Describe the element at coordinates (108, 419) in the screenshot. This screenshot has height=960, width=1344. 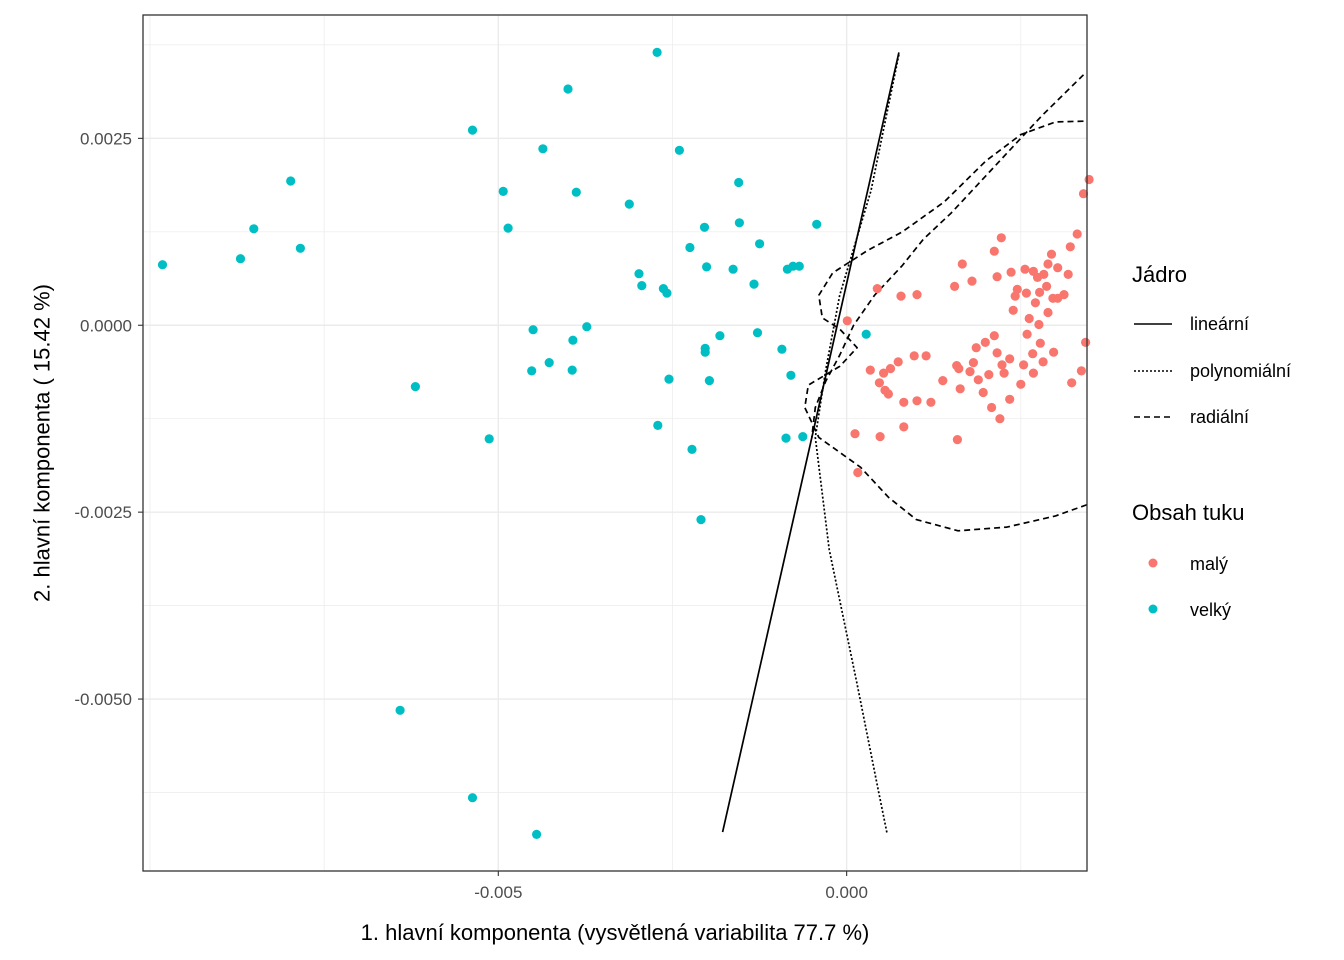
I see `y-axis: 0.0025 0.0000 -0.0025 -0.0050` at that location.